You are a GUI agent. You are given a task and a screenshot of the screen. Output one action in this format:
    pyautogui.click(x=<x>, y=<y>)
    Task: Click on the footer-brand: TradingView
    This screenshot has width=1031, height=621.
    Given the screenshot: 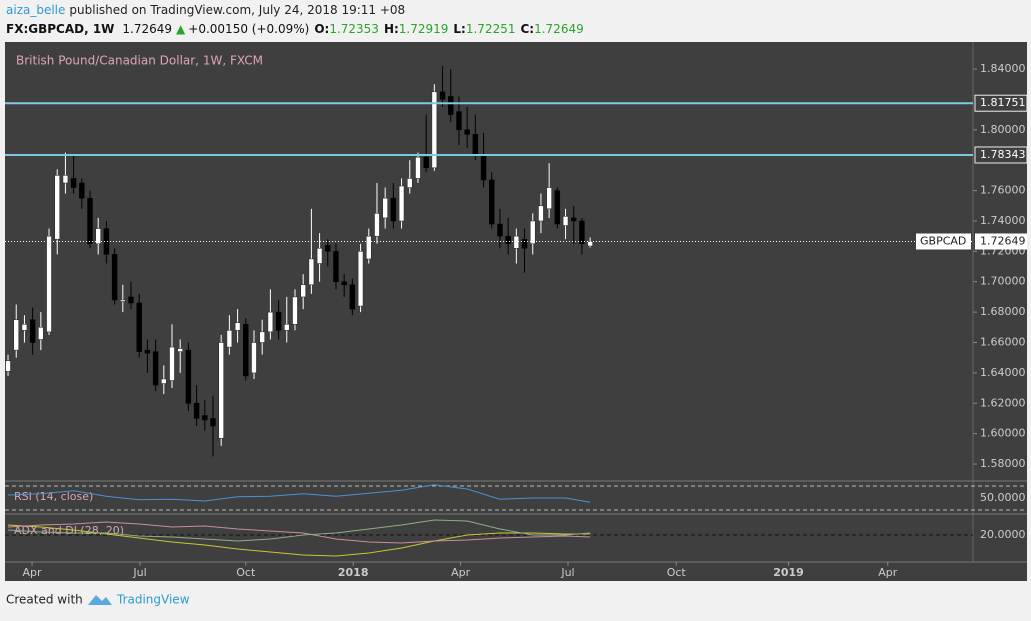 What is the action you would take?
    pyautogui.click(x=153, y=600)
    